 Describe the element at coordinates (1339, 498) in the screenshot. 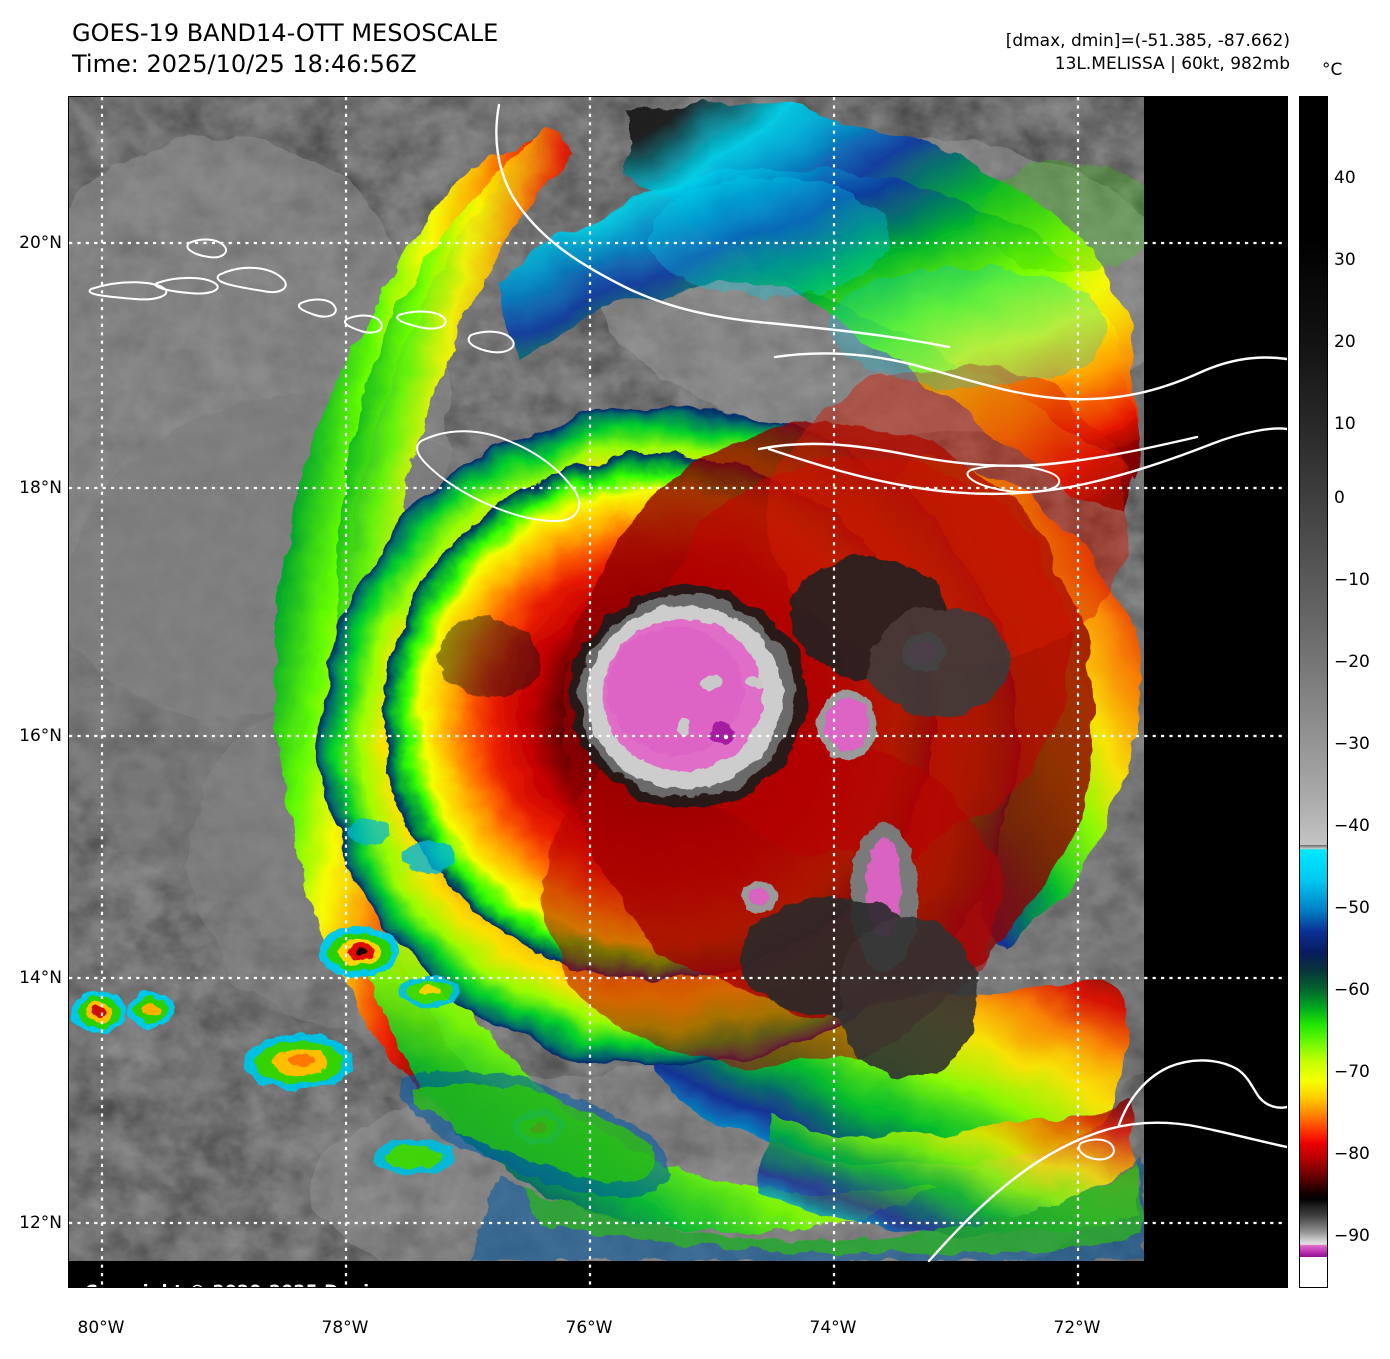

I see `colorbar-tick-0: 0` at that location.